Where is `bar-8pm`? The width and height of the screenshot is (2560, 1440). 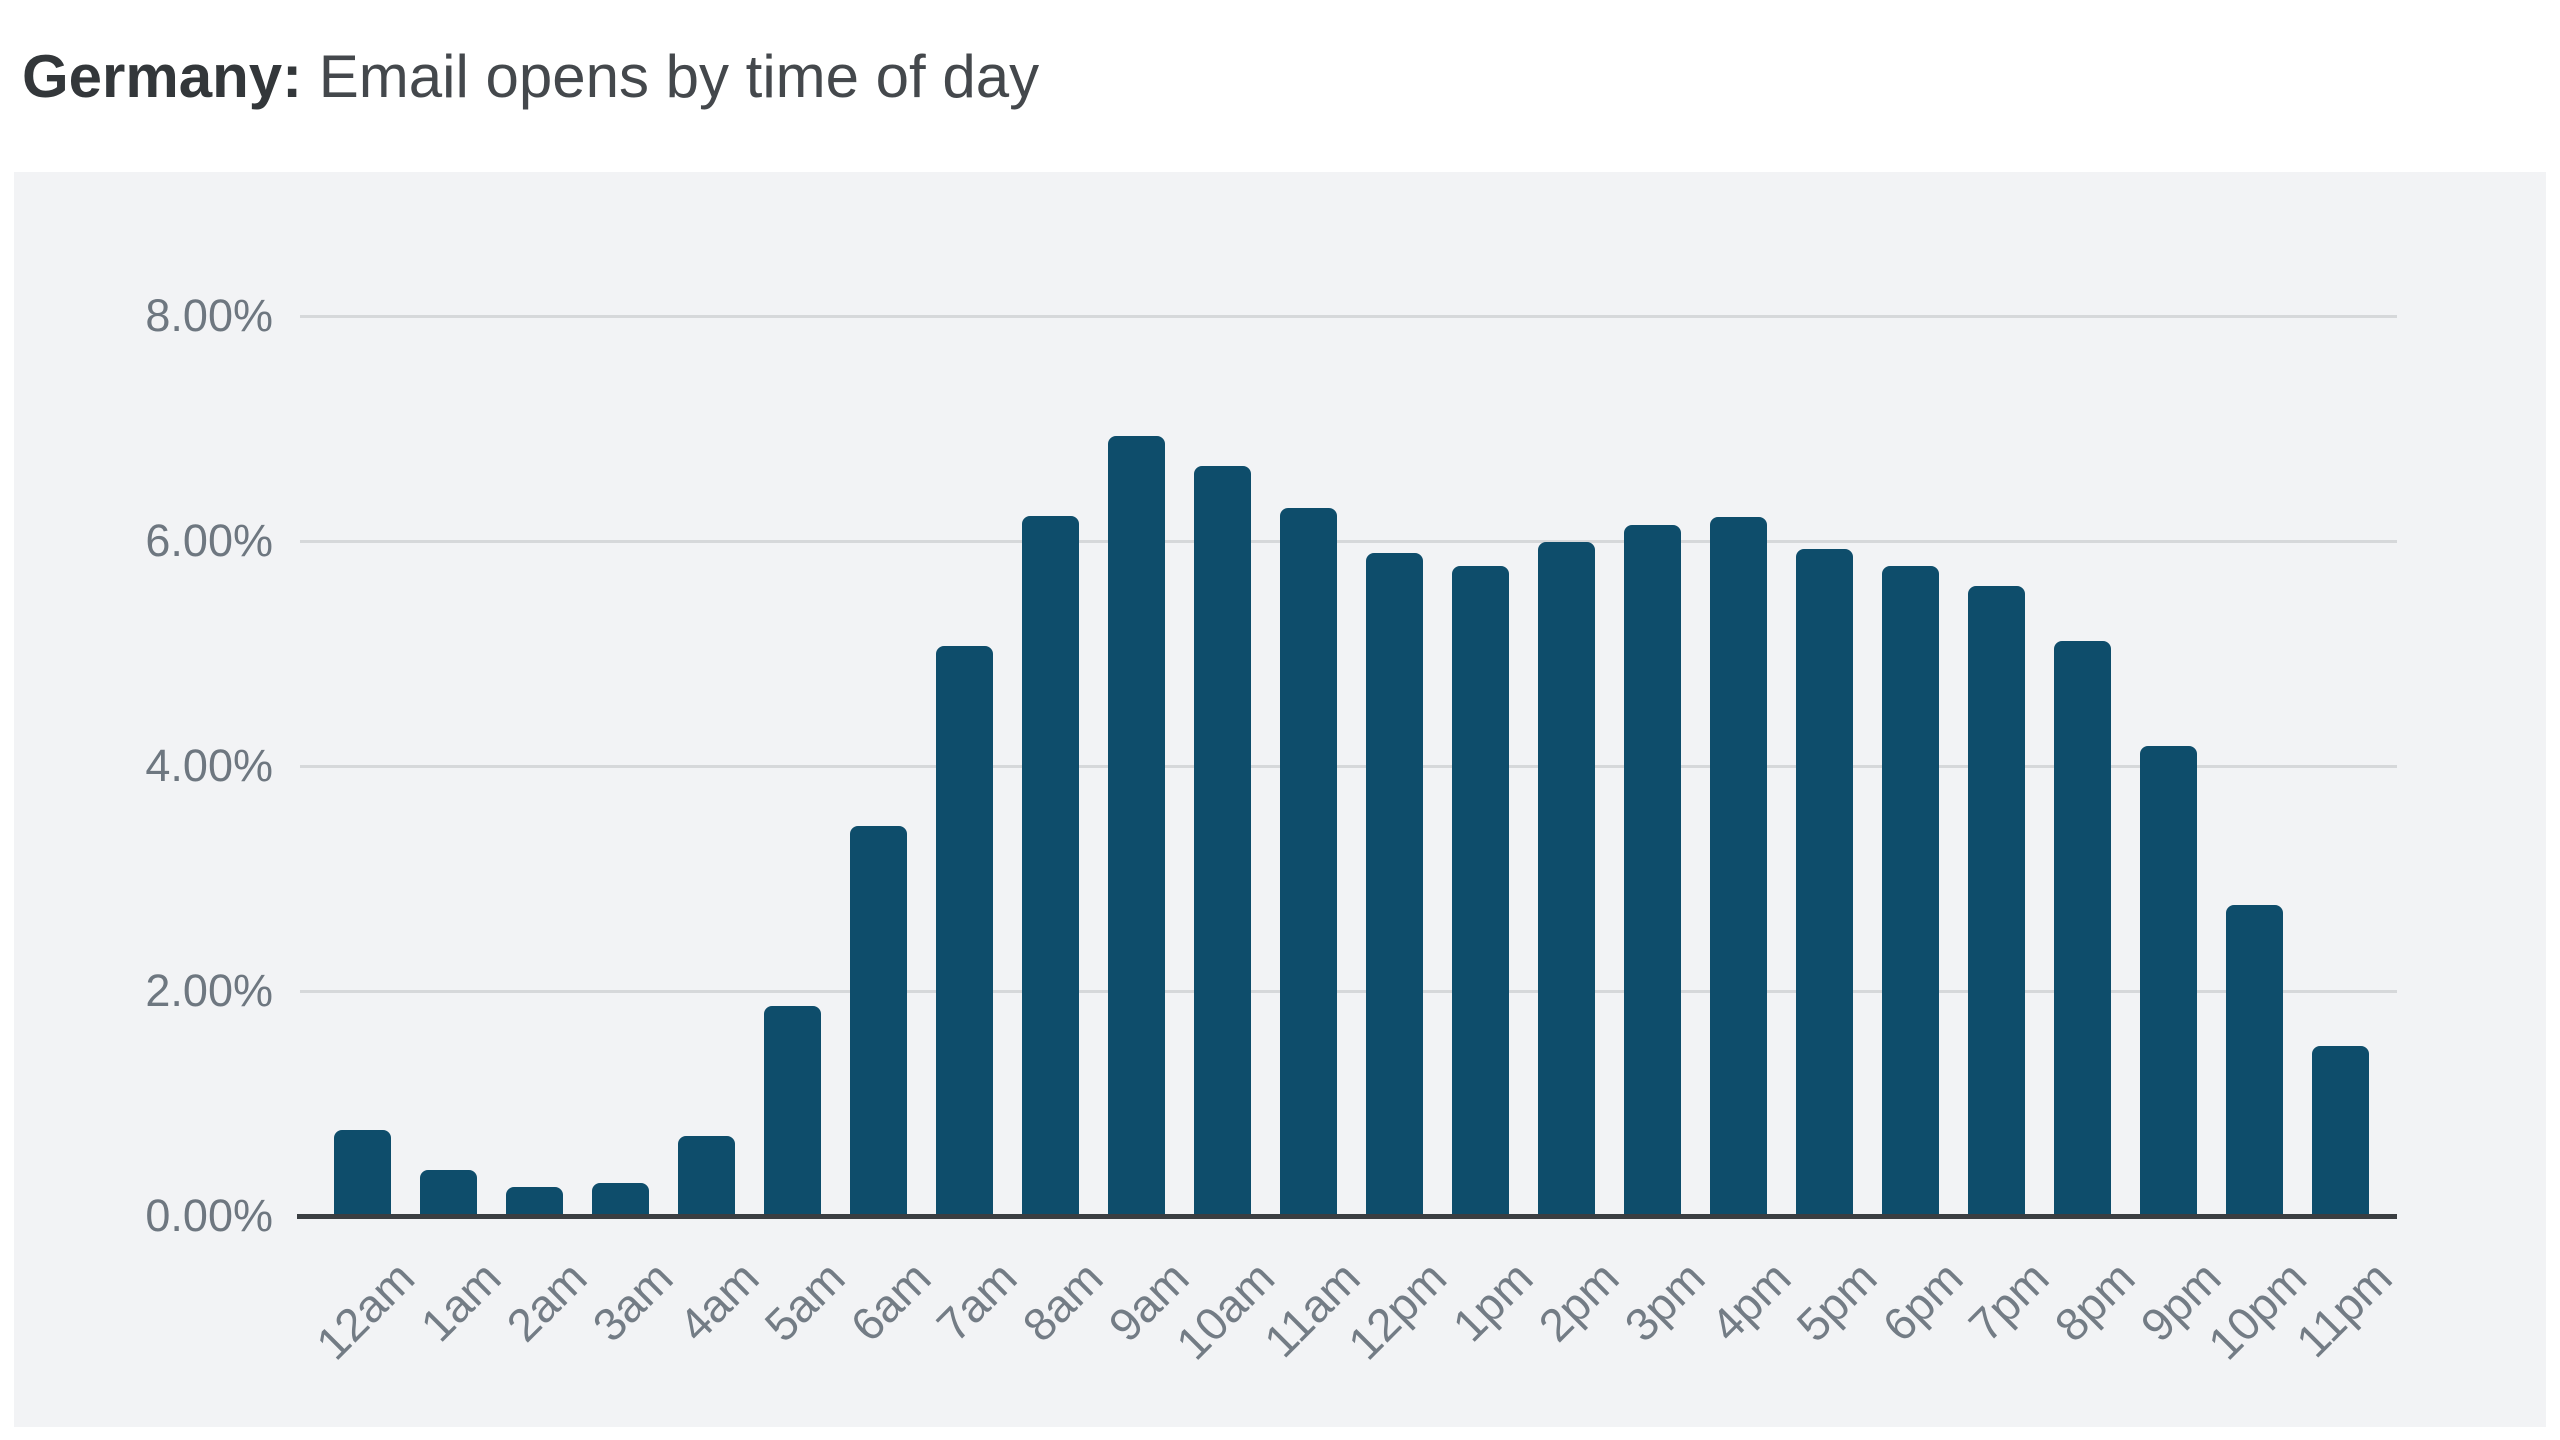 bar-8pm is located at coordinates (2082, 928).